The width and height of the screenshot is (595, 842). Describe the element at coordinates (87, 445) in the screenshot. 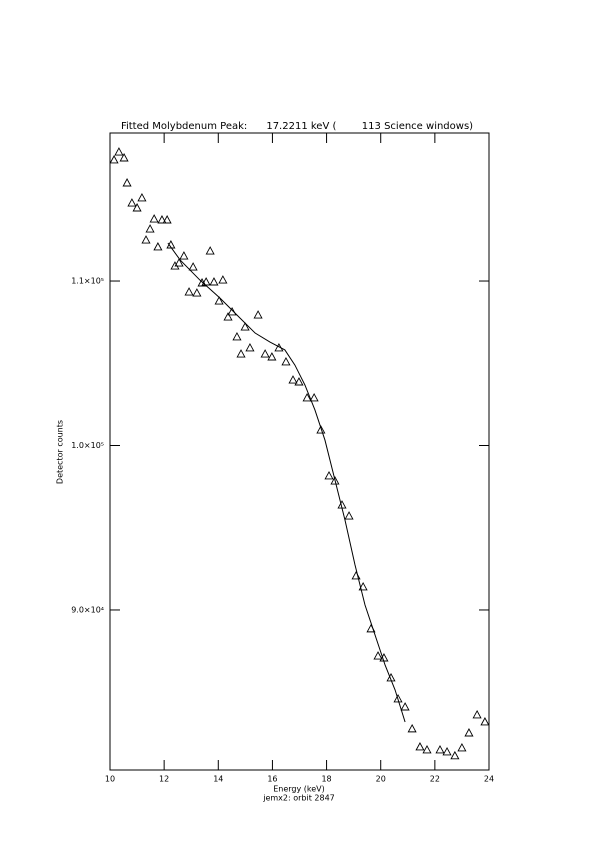

I see `y-tick-label: 1.0×10⁵` at that location.